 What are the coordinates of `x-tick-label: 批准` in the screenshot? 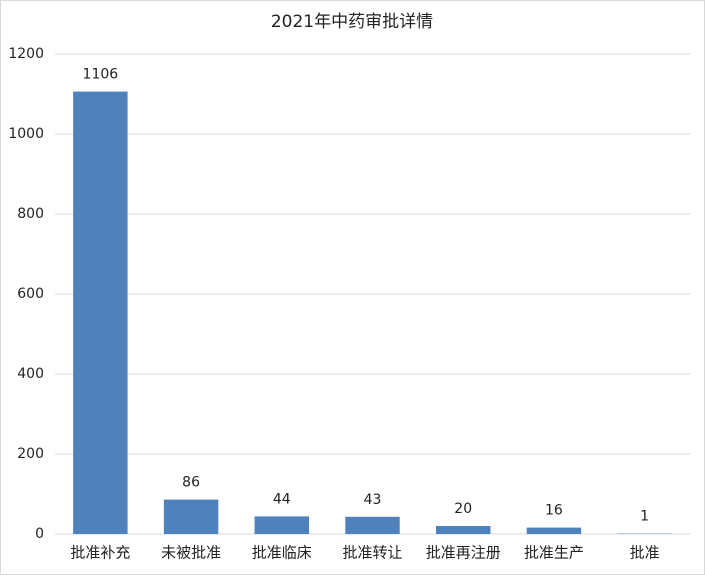 It's located at (645, 553).